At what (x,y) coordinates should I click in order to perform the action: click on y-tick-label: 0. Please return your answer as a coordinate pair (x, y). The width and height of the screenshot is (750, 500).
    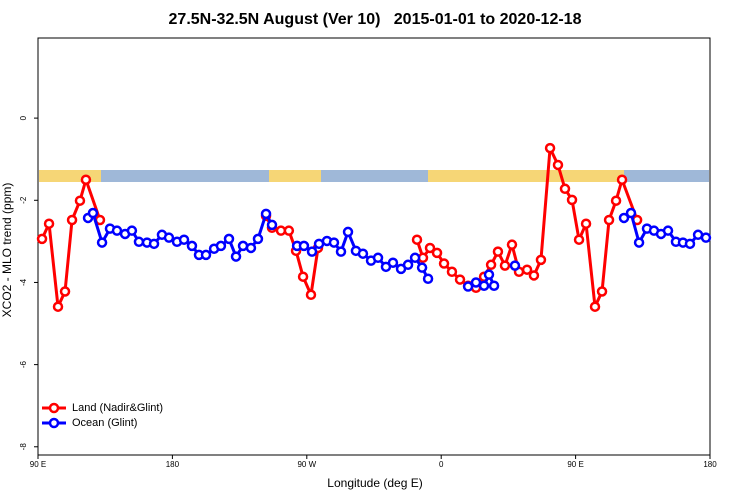
    Looking at the image, I should click on (23, 117).